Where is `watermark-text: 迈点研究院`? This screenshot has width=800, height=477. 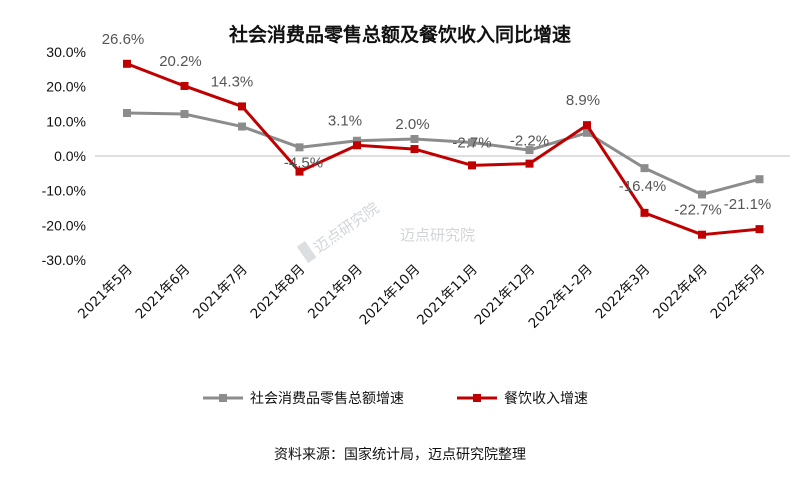 watermark-text: 迈点研究院 is located at coordinates (437, 235).